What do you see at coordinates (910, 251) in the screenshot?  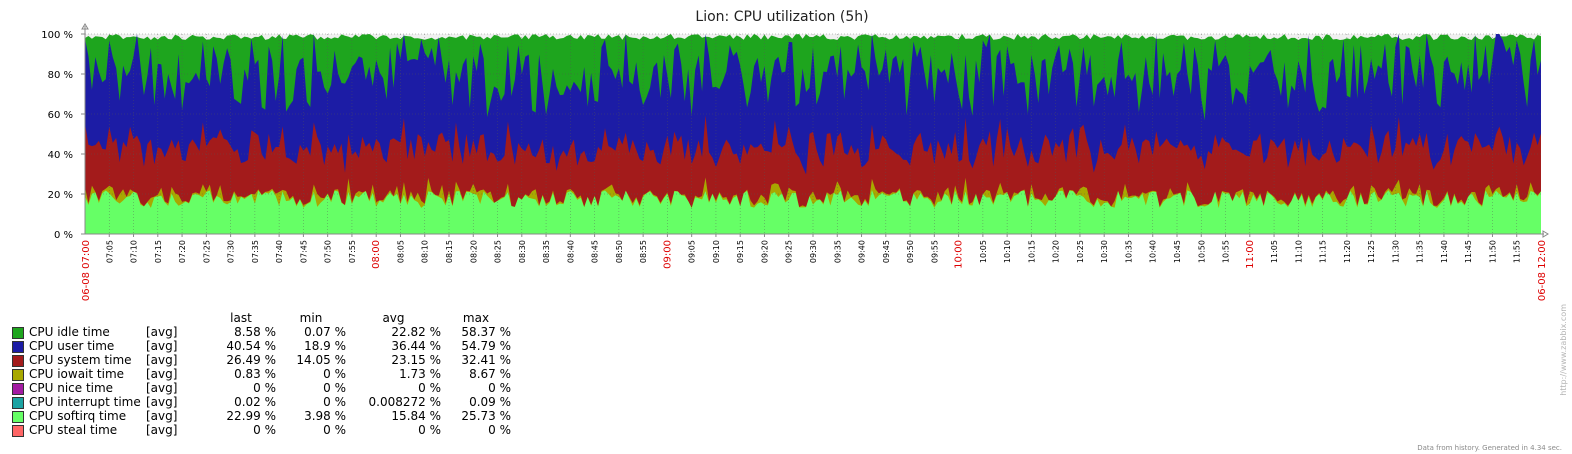 I see `x-tick-label: 09:50` at bounding box center [910, 251].